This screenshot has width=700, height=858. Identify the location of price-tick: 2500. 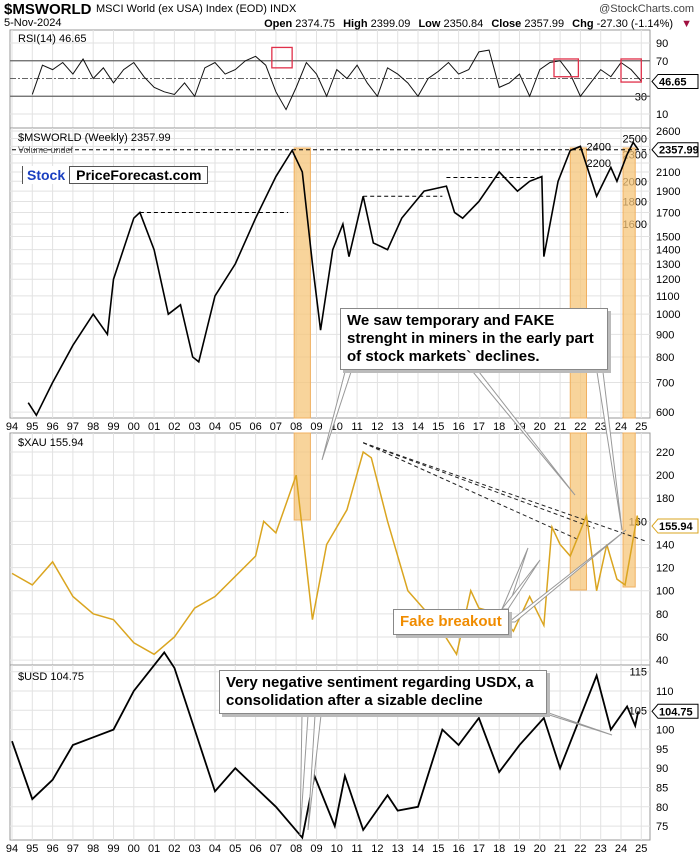
(635, 140).